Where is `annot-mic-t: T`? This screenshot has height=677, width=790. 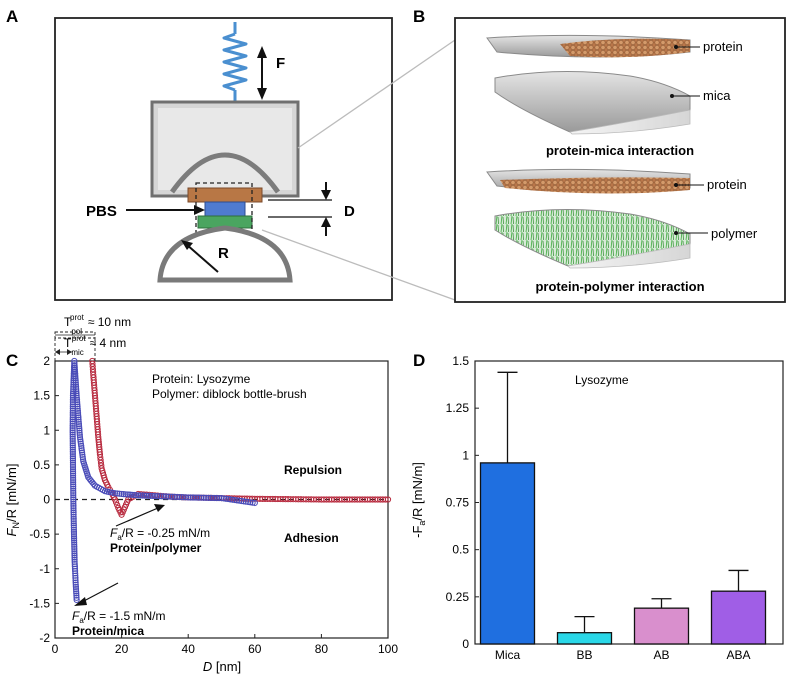 annot-mic-t: T is located at coordinates (68, 343).